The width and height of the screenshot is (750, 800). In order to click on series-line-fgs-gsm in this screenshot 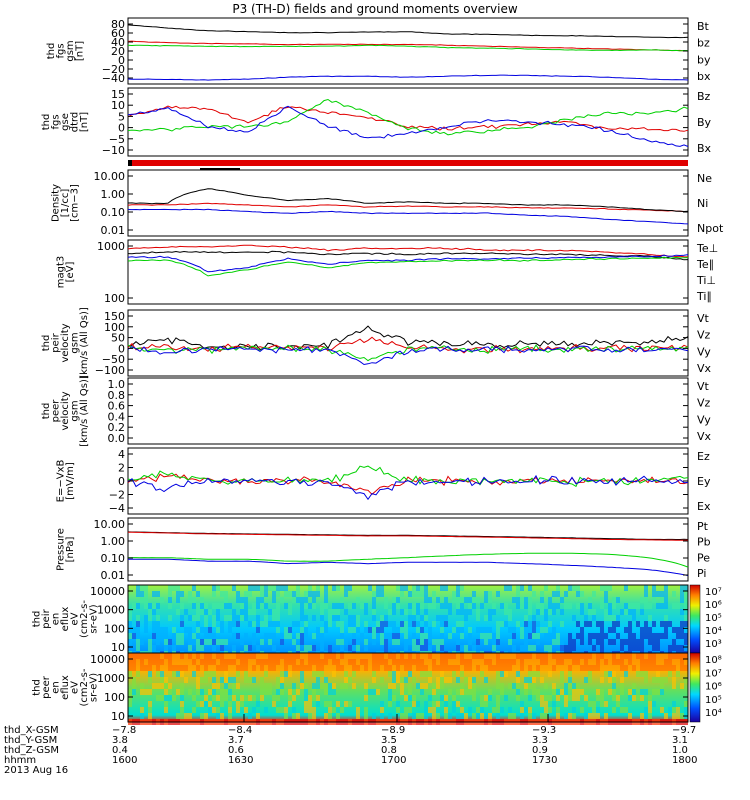, I will do `click(408, 48)`.